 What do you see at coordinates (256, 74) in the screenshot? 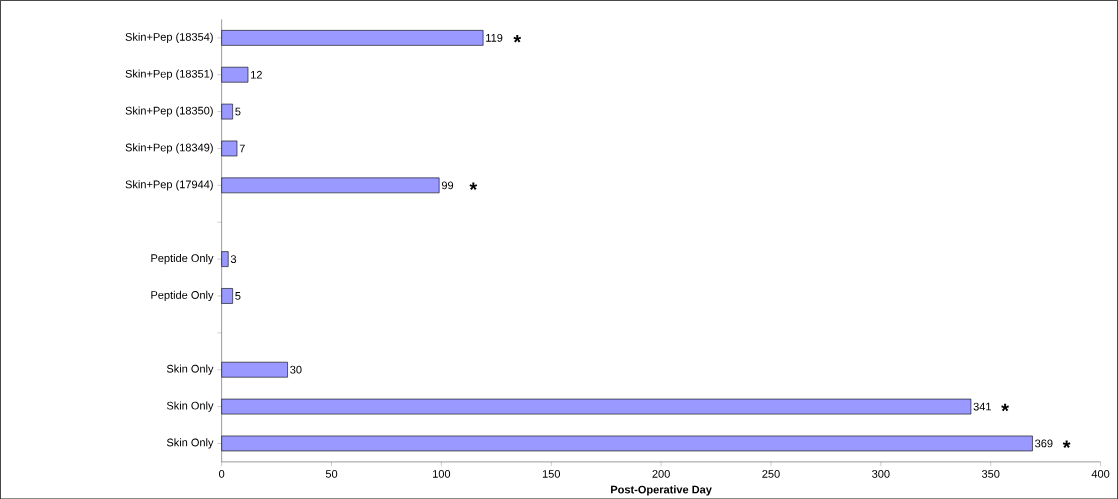
I see `data-label: 12` at bounding box center [256, 74].